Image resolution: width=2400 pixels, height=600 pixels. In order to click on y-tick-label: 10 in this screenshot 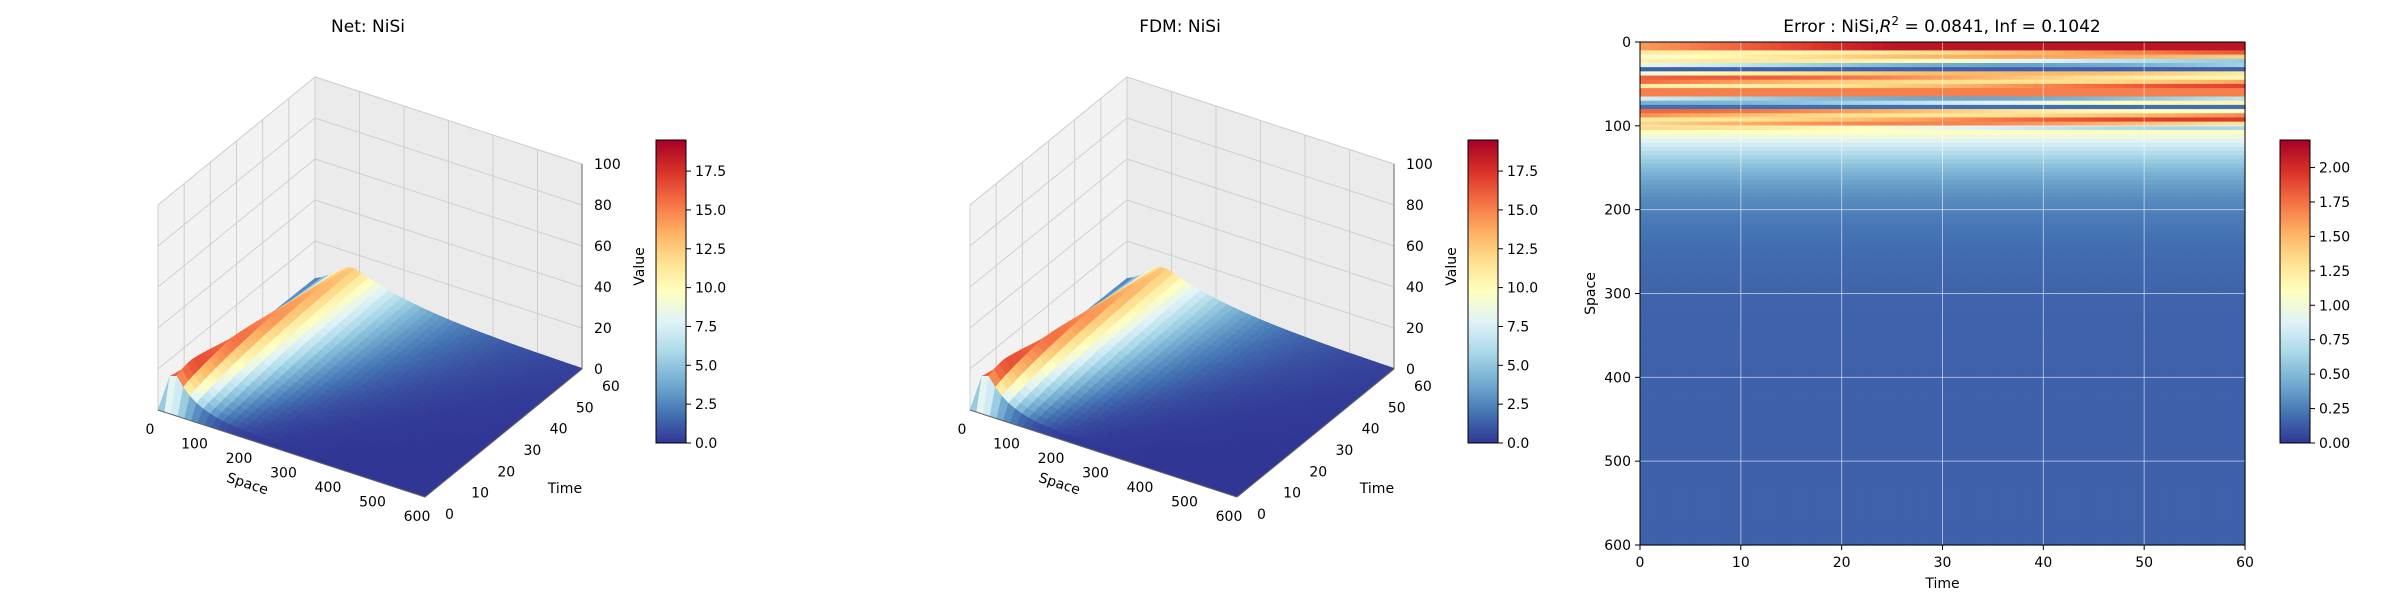, I will do `click(480, 494)`.